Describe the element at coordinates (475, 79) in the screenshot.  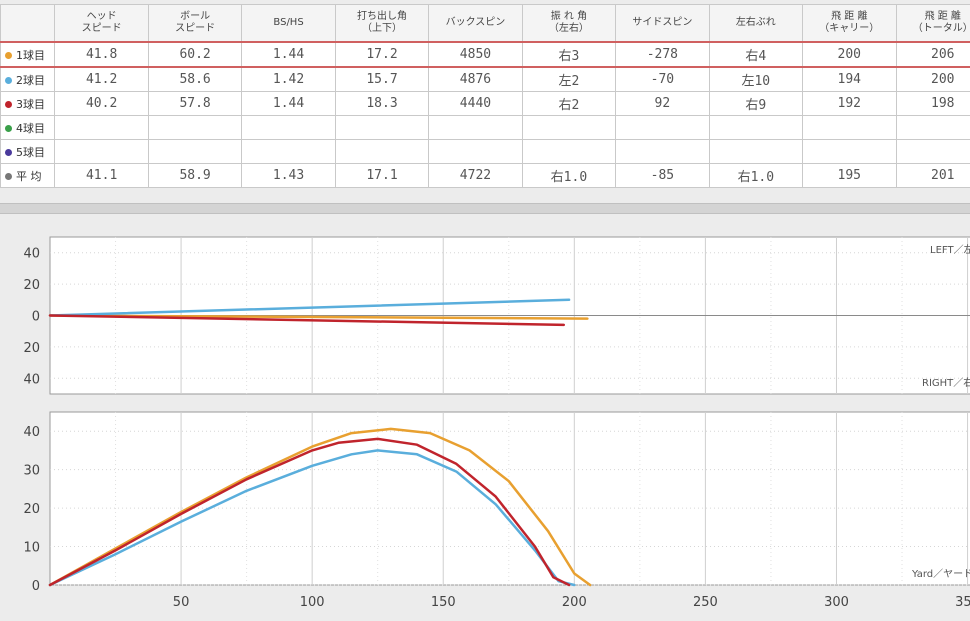
I see `table-cell: 4876` at that location.